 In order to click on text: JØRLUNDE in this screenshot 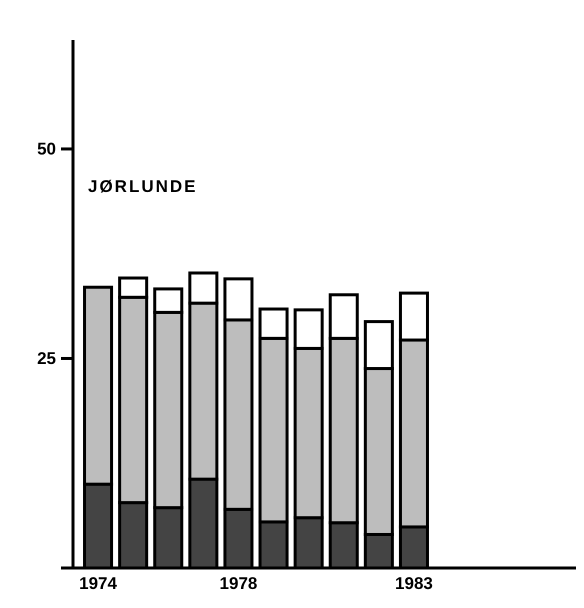, I will do `click(143, 186)`.